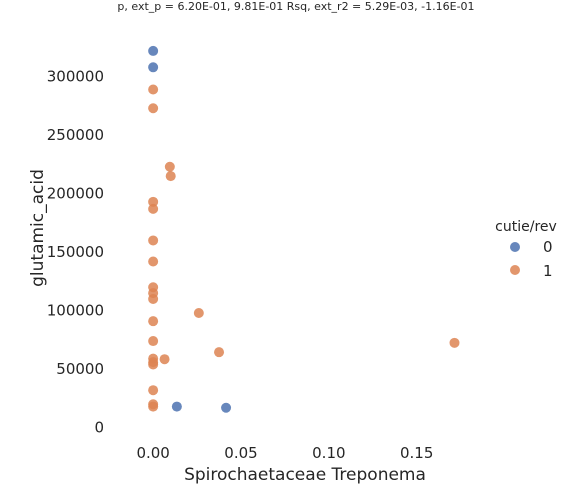 The height and width of the screenshot is (500, 565). I want to click on legend: cutie/rev 0 1, so click(526, 249).